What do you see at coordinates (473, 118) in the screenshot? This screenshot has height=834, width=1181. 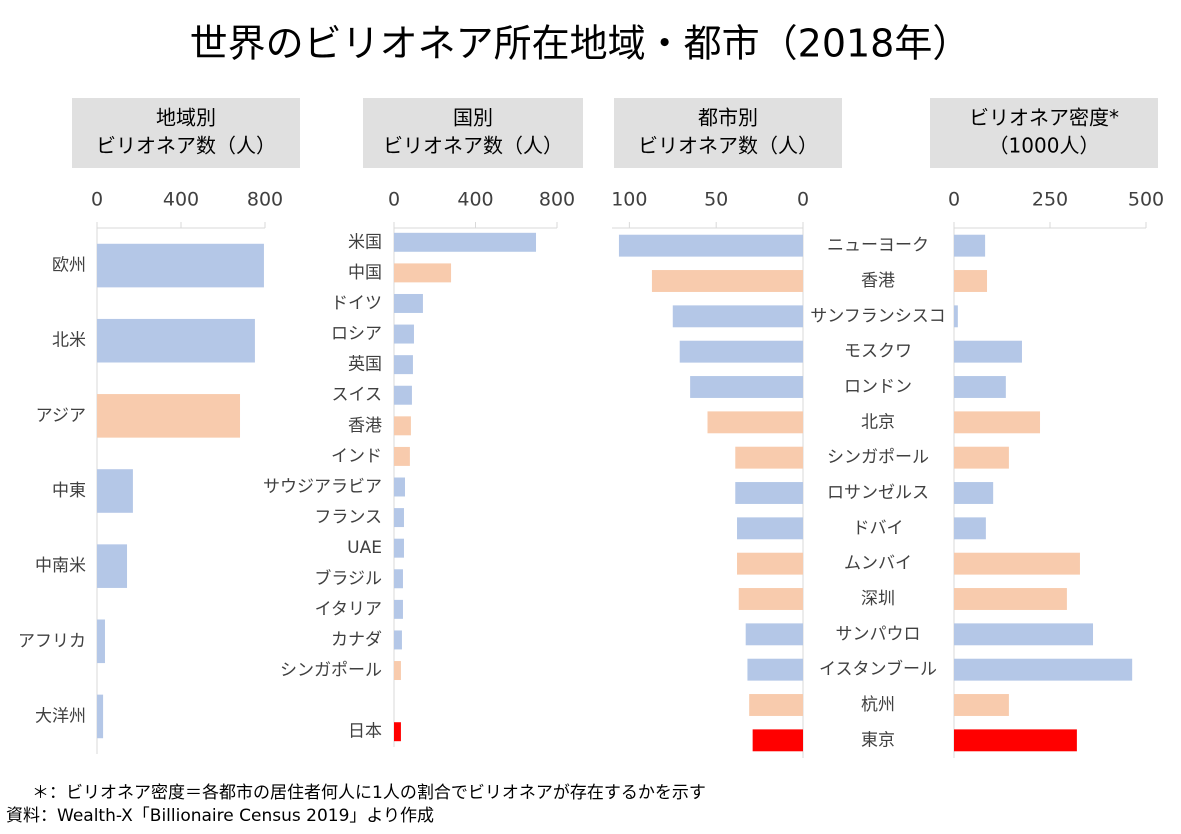 I see `panel-title: 国別` at bounding box center [473, 118].